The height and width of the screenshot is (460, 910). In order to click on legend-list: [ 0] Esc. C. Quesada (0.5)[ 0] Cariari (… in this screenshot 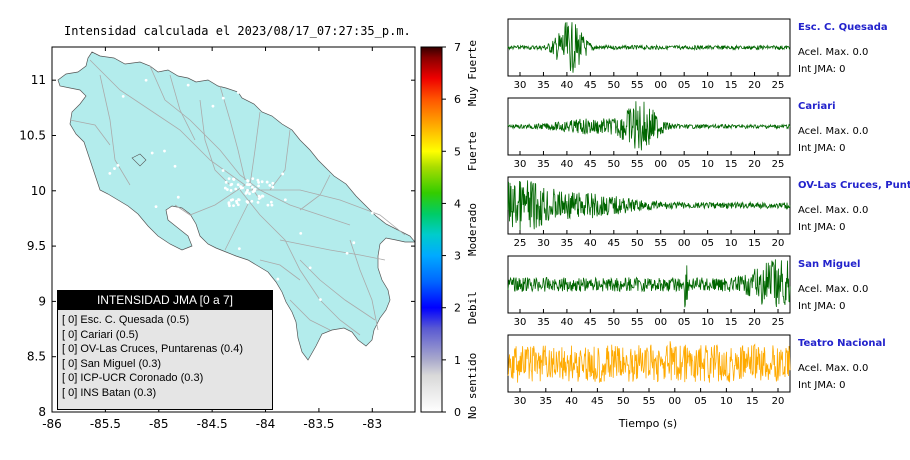, I will do `click(165, 355)`.